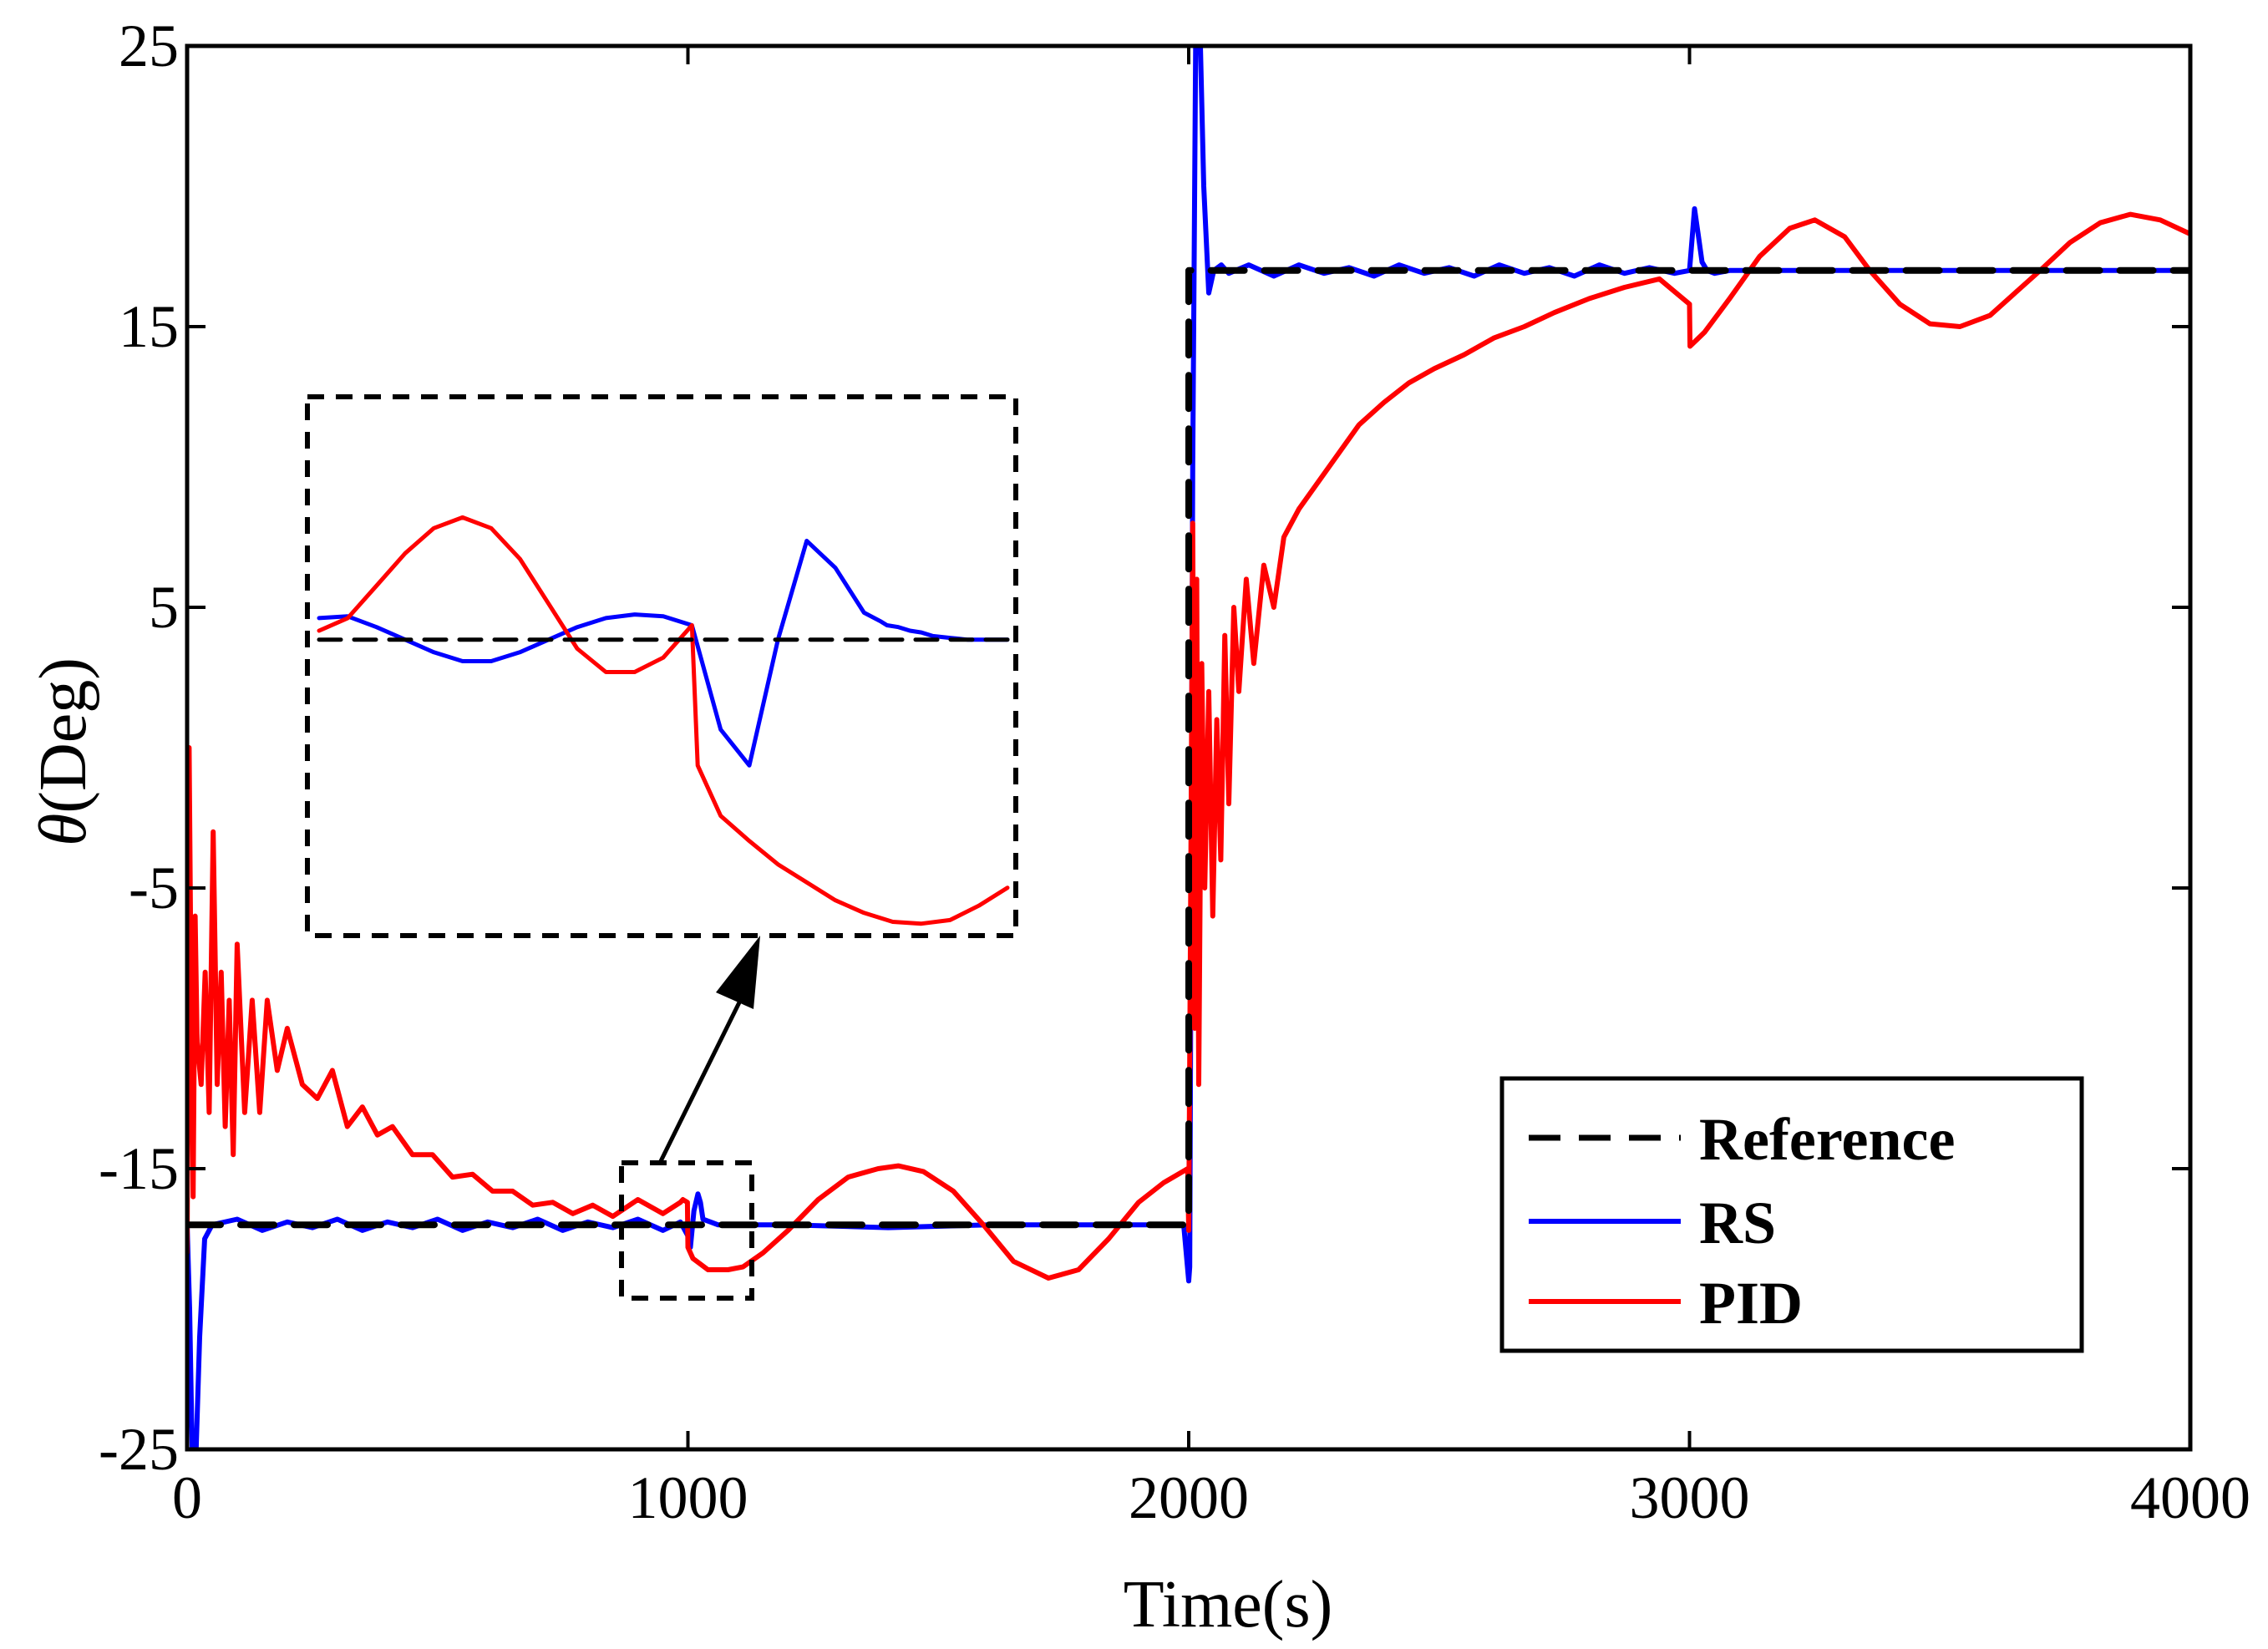  What do you see at coordinates (63, 830) in the screenshot?
I see `y-axis-title-symbol: θ` at bounding box center [63, 830].